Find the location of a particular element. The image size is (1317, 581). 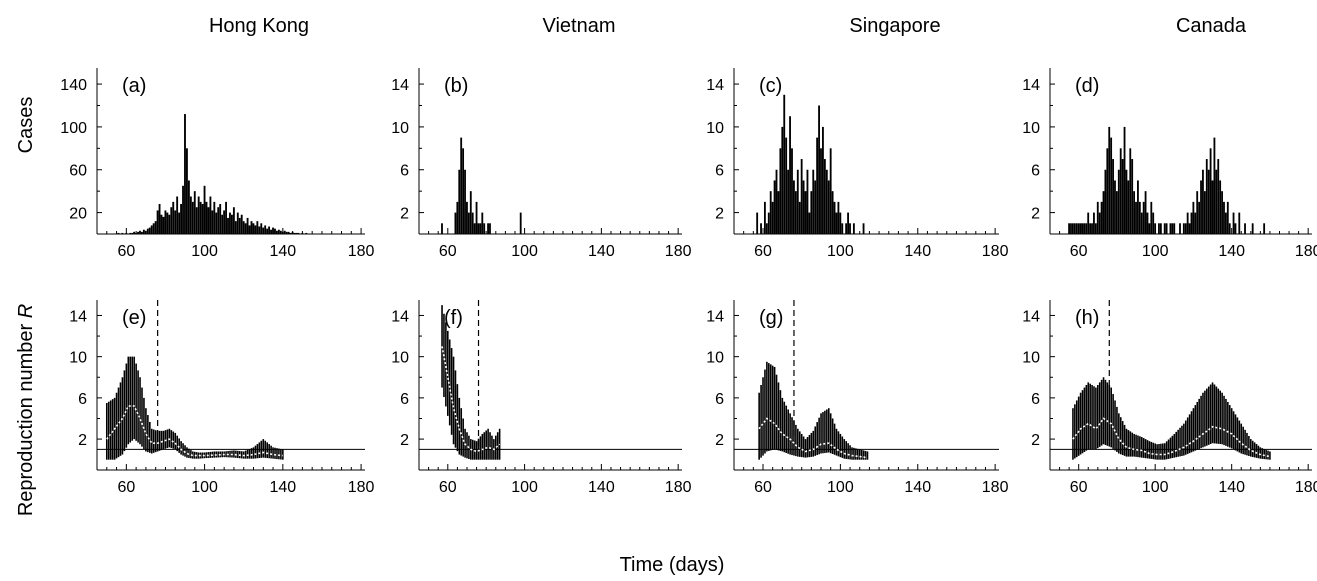

panel-a: 60 100 140 180 20 60 100 140 (a) is located at coordinates (217, 164).